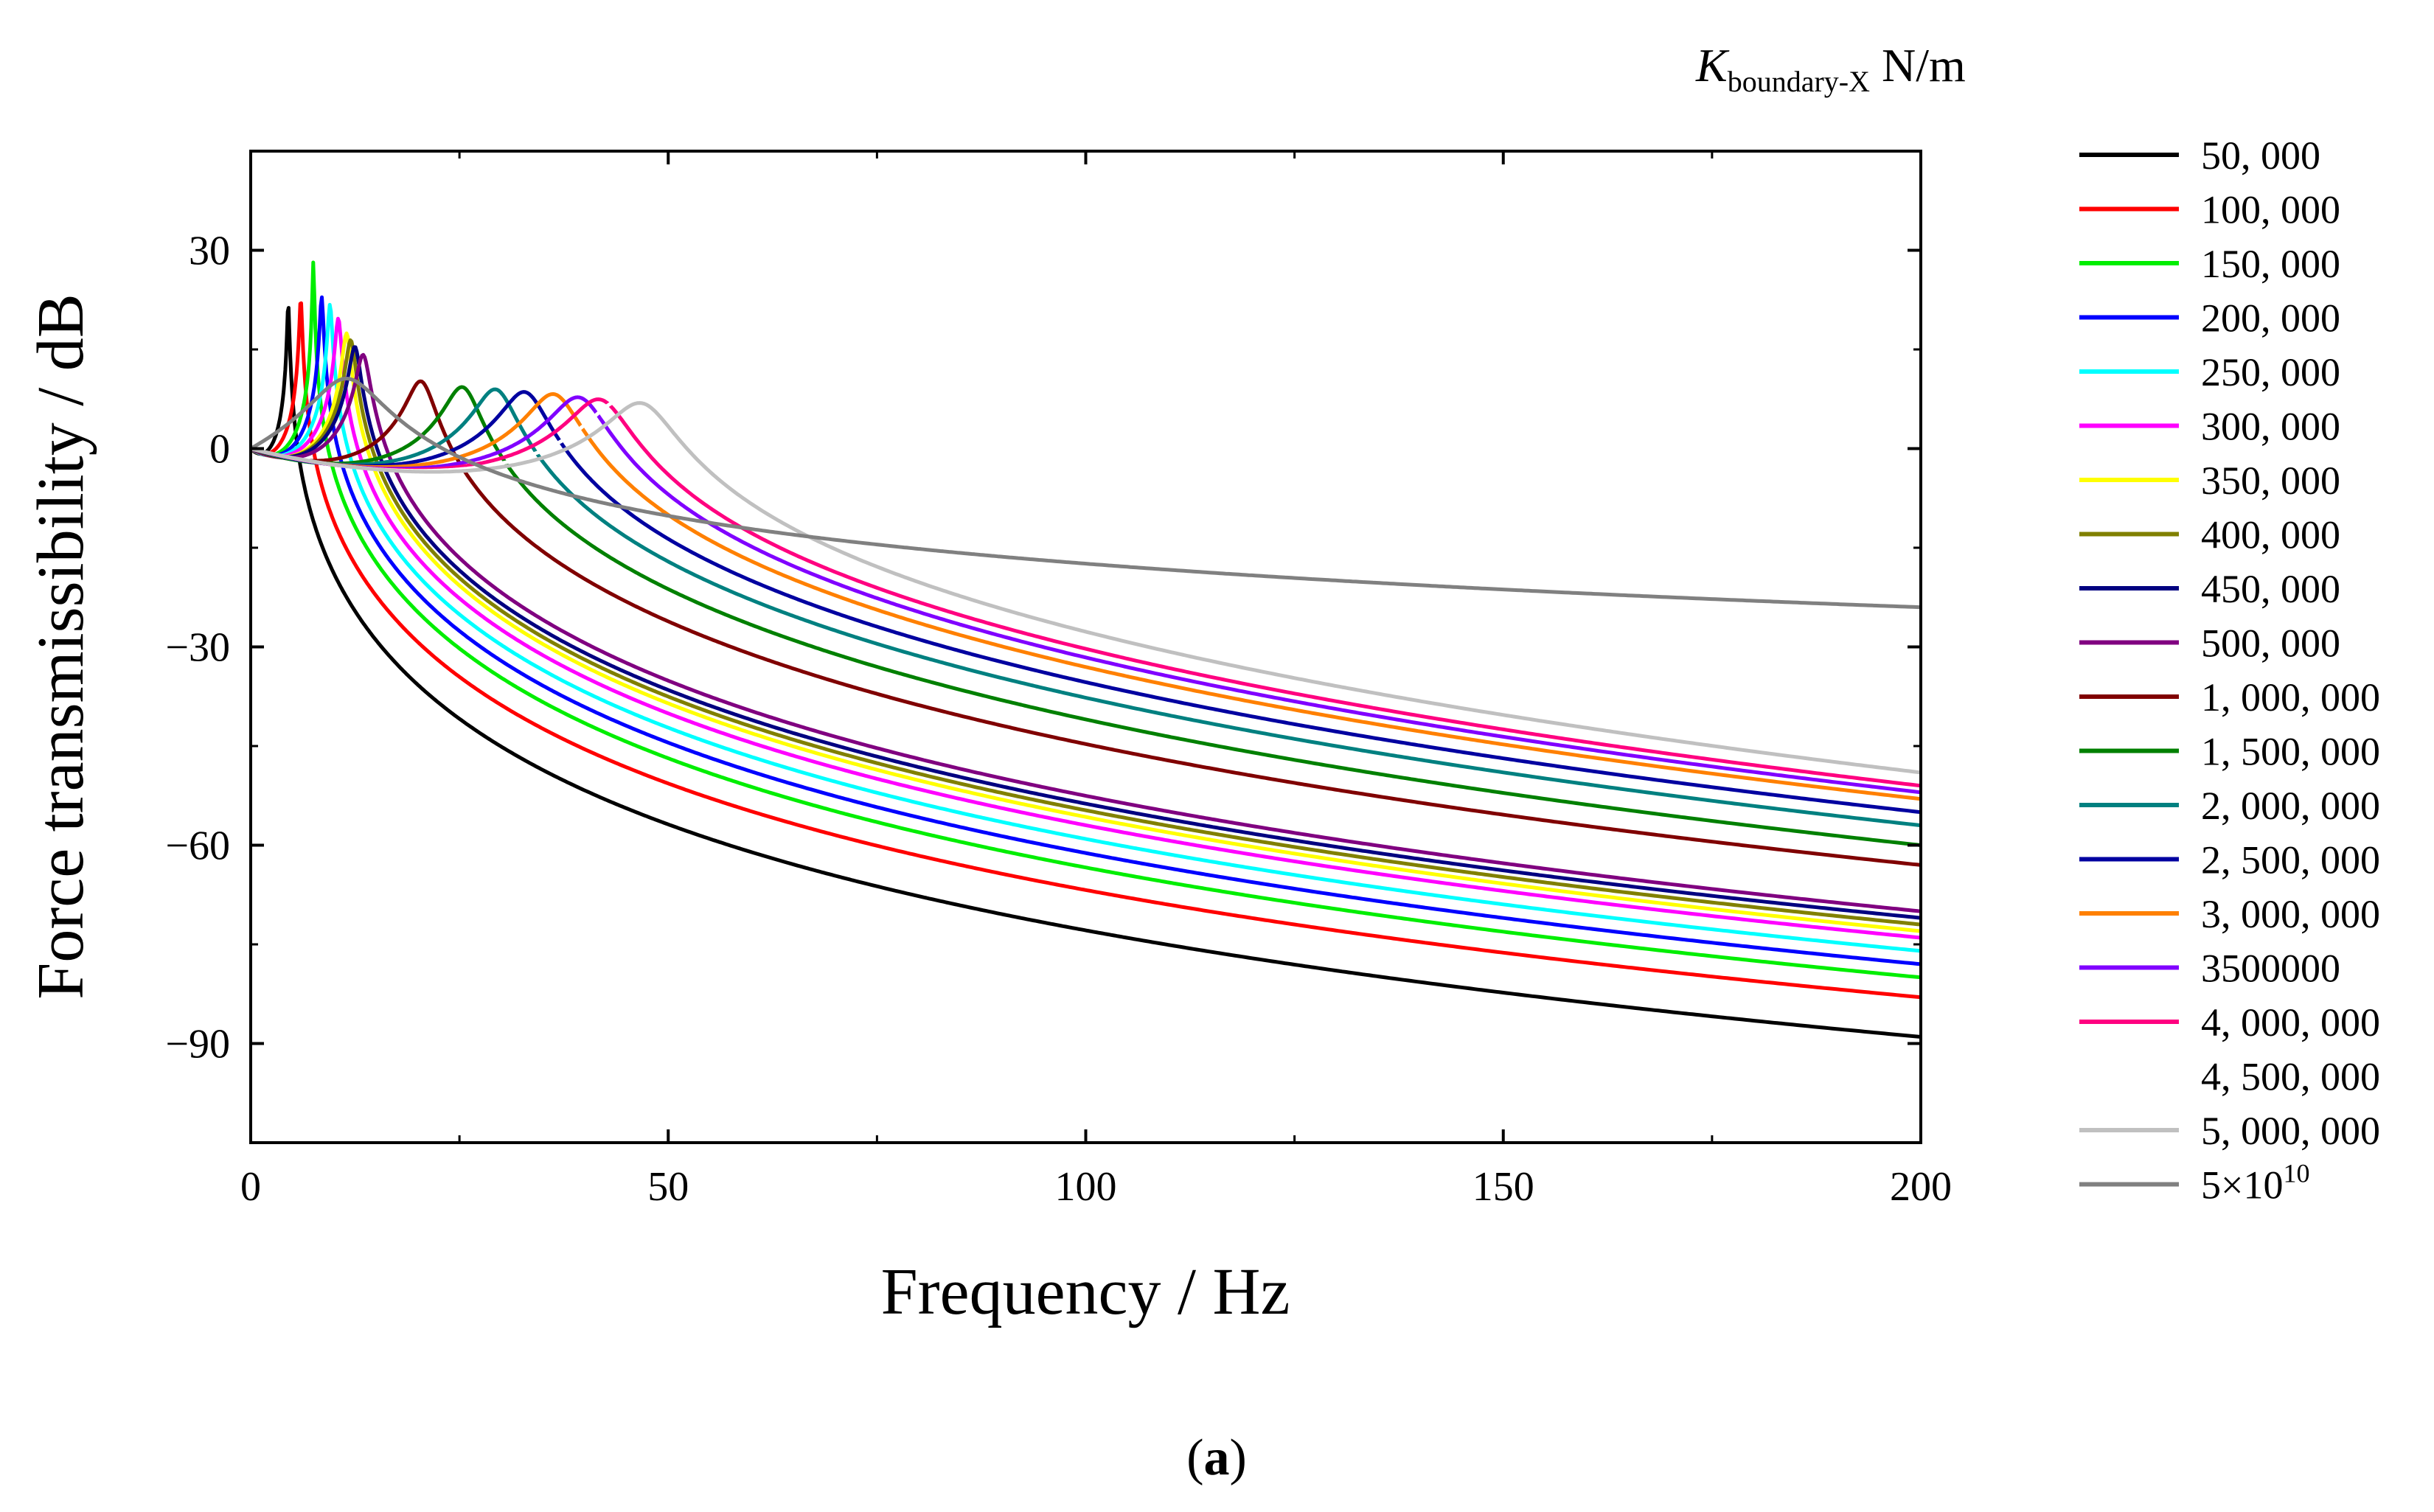  I want to click on legend-label-text: 2, 000, 000, so click(2290, 806).